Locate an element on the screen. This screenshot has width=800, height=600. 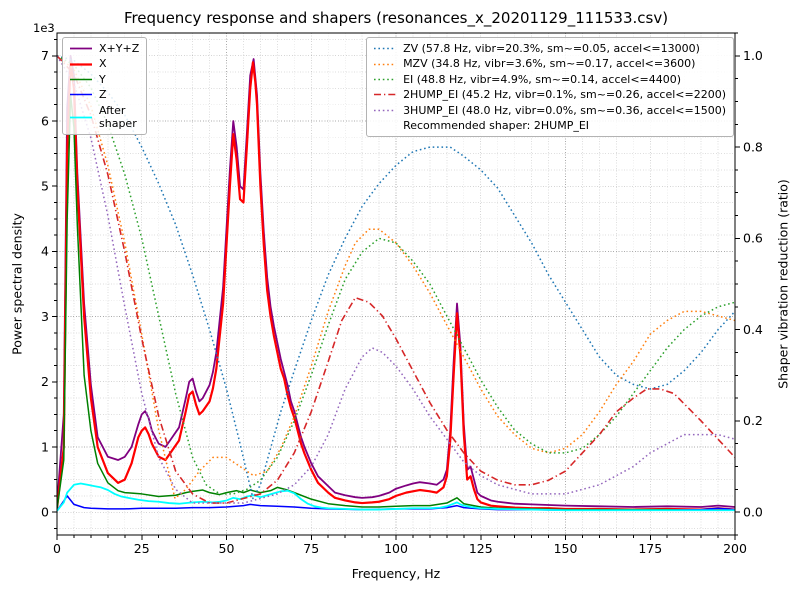
x-tick-label: 0 is located at coordinates (57, 548).